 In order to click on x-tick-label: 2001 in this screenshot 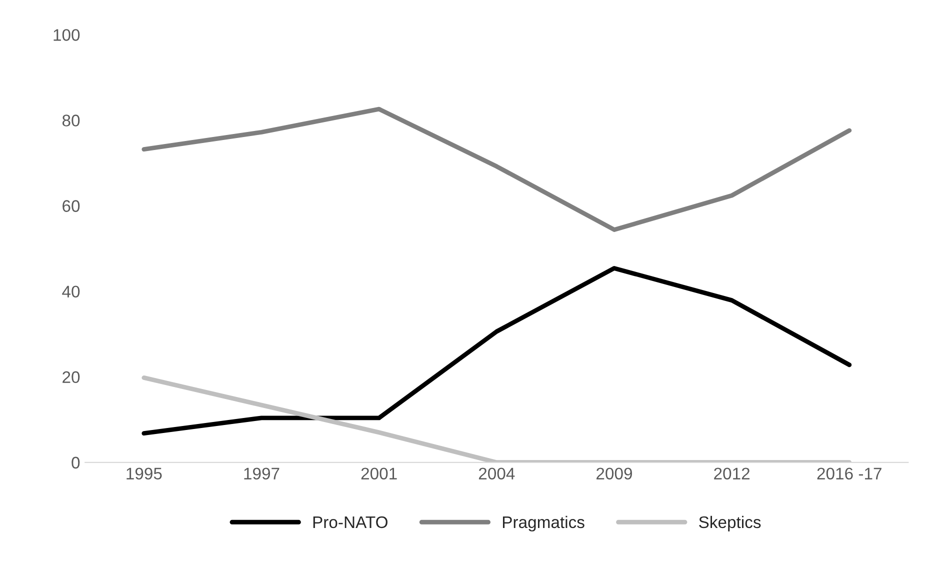, I will do `click(379, 474)`.